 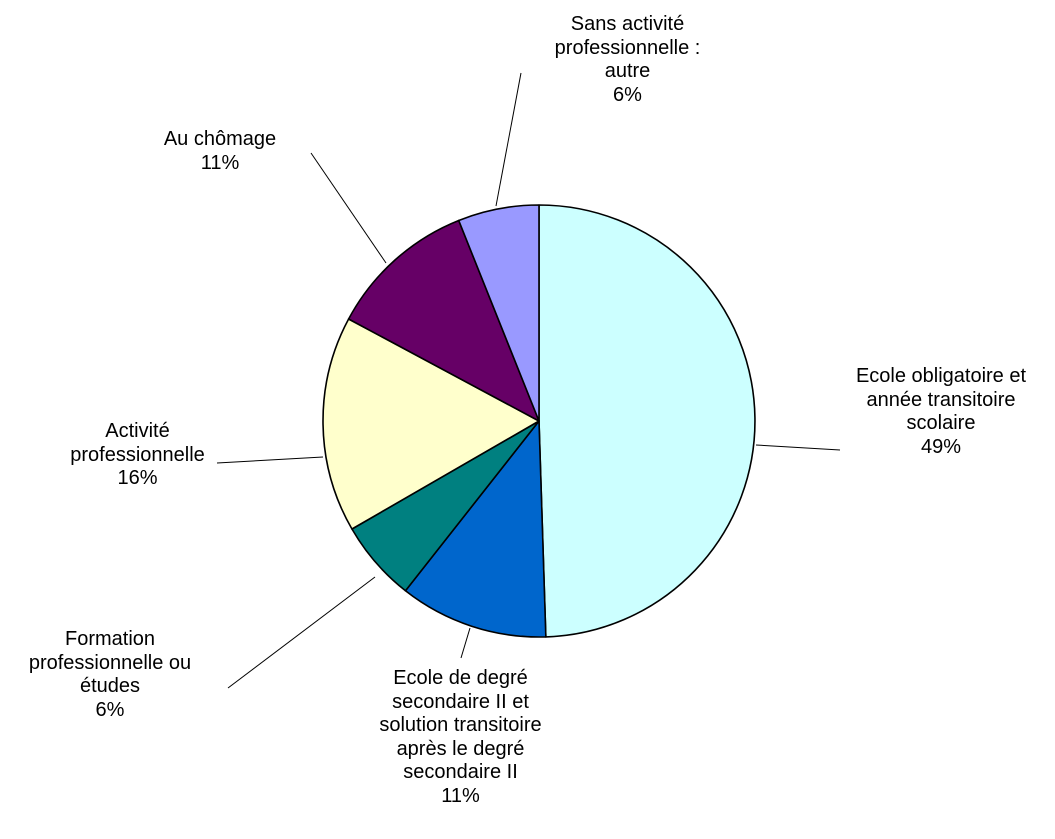 What do you see at coordinates (460, 772) in the screenshot?
I see `slice-label-text: secondaire II` at bounding box center [460, 772].